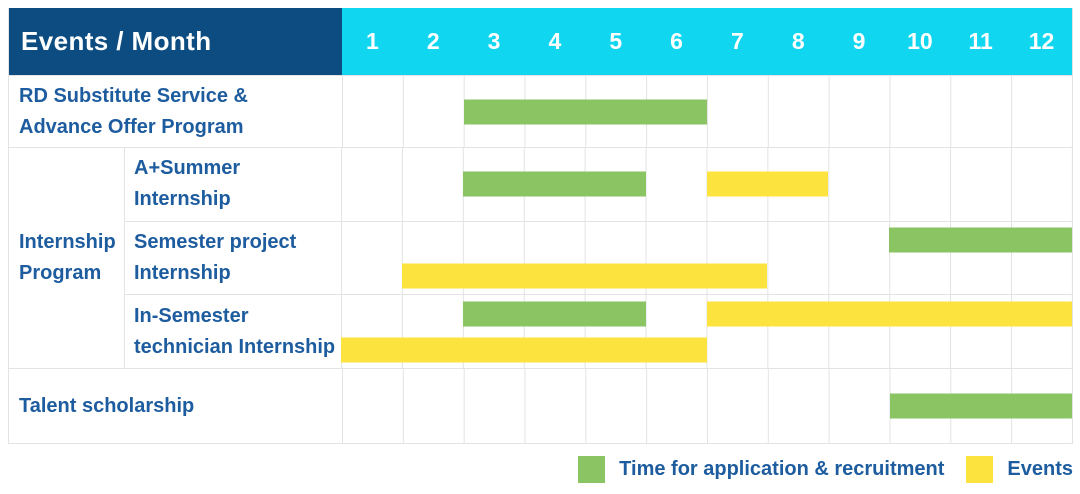  Describe the element at coordinates (215, 257) in the screenshot. I see `row-label: Semester project Internship` at that location.